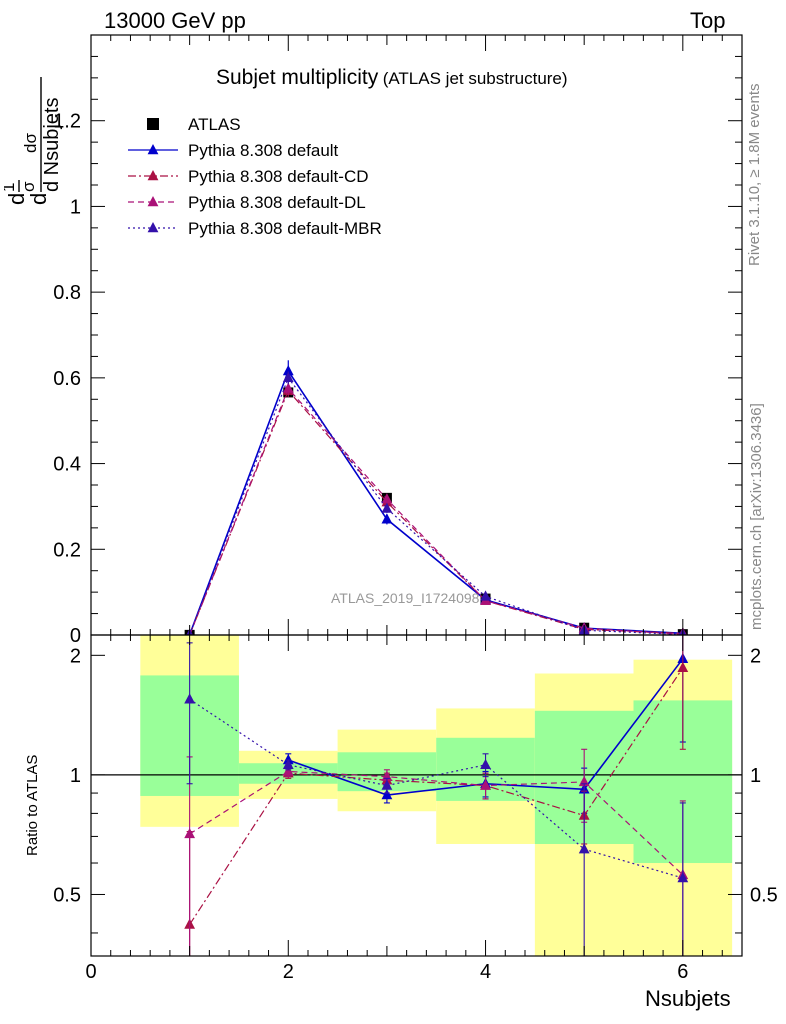 The width and height of the screenshot is (786, 1024). Describe the element at coordinates (263, 150) in the screenshot. I see `legend-label-pythia-8-308-default: Pythia 8.308 default` at that location.